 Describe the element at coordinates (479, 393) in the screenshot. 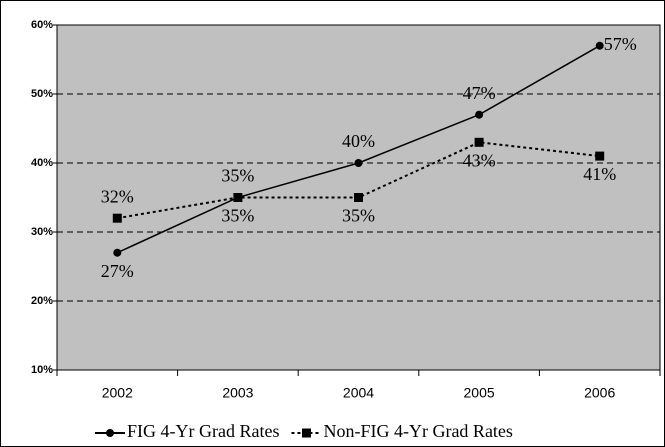

I see `x-tick-label: 2005` at that location.